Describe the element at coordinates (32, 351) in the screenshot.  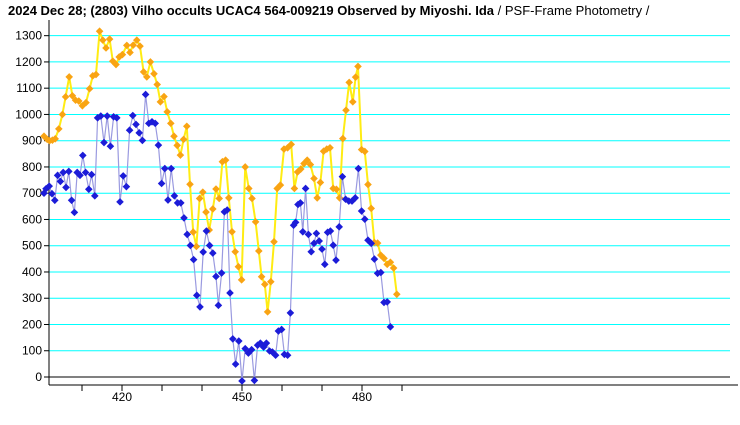
I see `y-tick-label: 100` at that location.